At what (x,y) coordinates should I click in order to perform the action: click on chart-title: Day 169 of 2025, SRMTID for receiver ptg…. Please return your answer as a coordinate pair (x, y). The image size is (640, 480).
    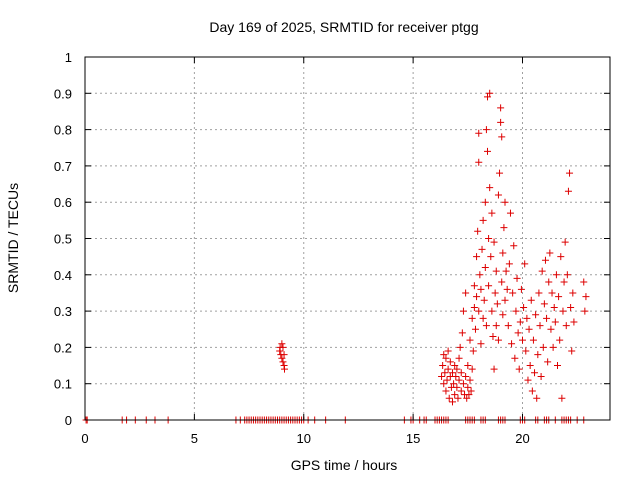
    Looking at the image, I should click on (343, 27).